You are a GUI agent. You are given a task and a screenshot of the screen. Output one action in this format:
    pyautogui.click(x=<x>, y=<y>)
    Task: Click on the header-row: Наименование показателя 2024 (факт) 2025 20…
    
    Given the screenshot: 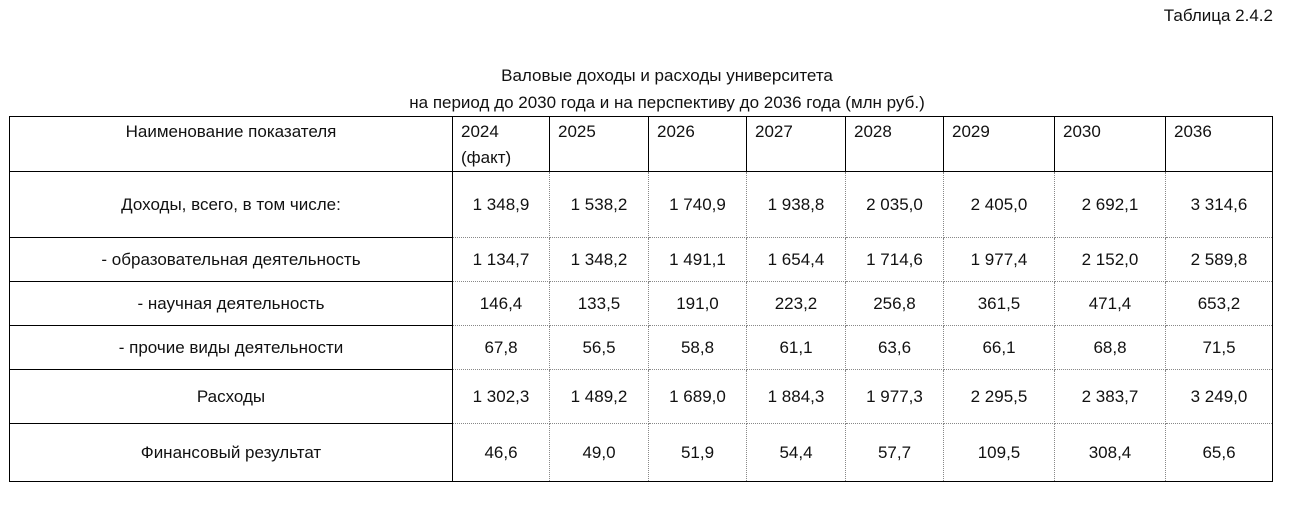 What is the action you would take?
    pyautogui.click(x=641, y=144)
    